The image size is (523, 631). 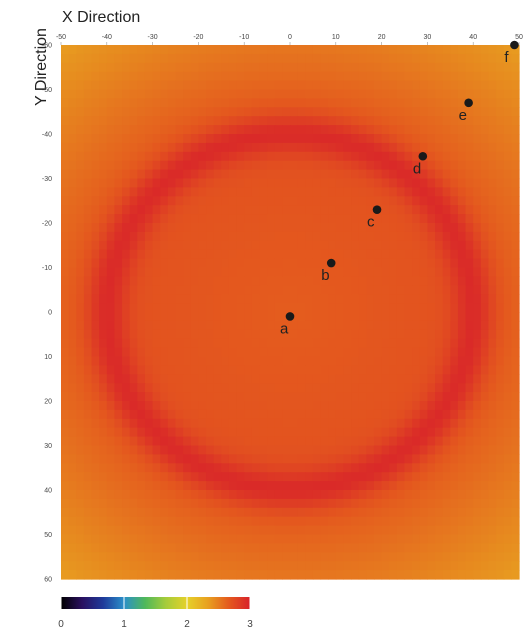 I want to click on y-tick-label: 50, so click(x=48, y=535).